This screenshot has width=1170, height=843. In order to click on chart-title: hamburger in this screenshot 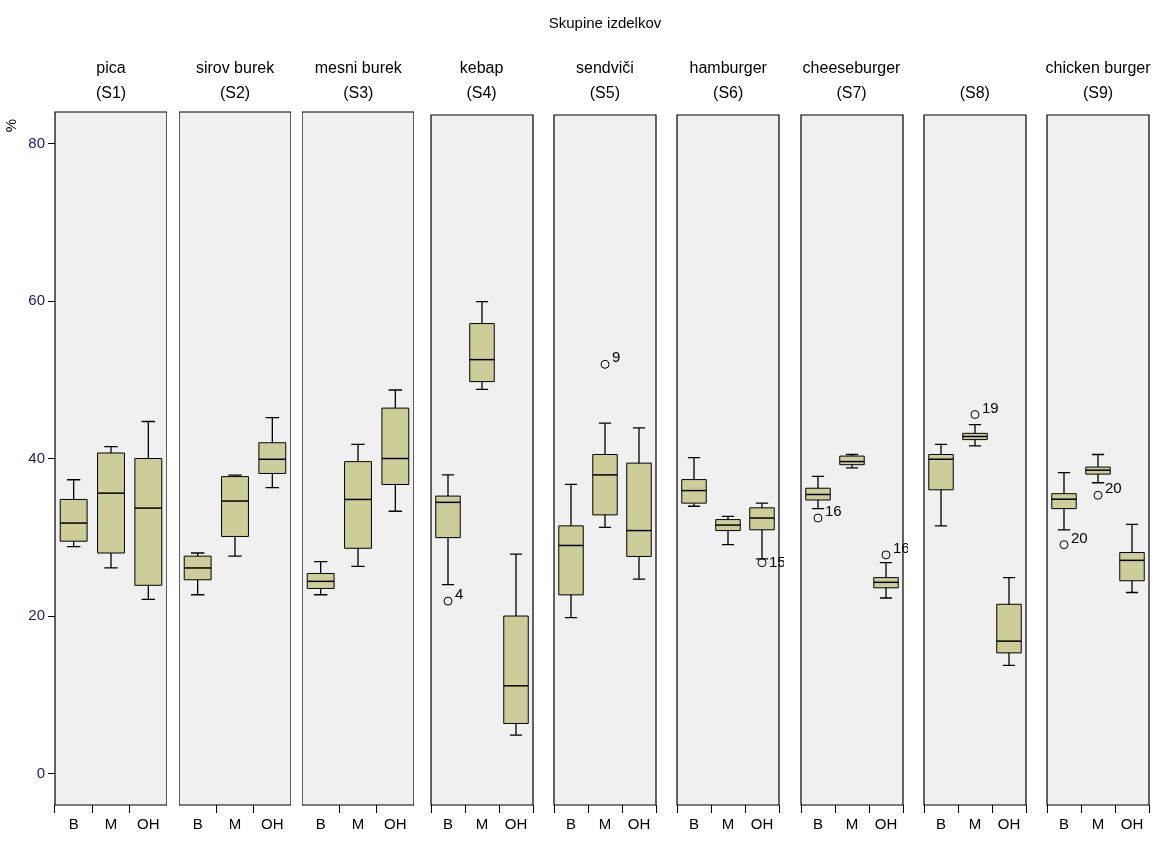, I will do `click(728, 67)`.